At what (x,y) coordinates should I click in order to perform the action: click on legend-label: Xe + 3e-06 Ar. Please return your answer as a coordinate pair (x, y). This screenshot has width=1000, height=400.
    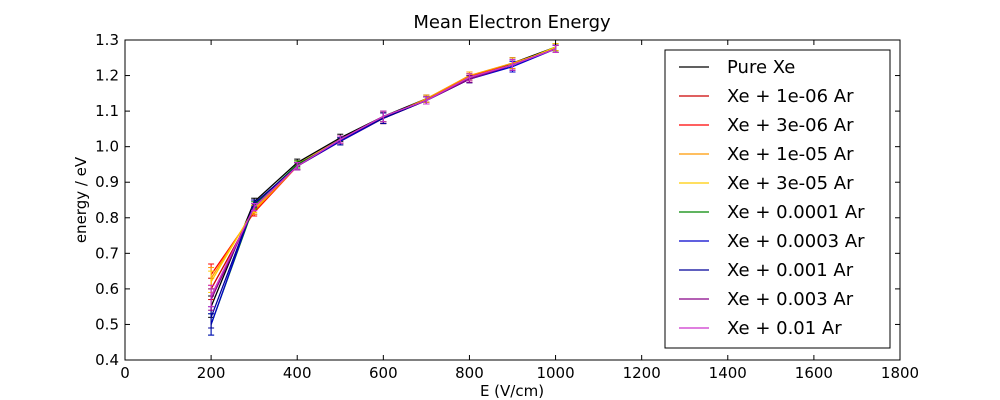
    Looking at the image, I should click on (790, 125).